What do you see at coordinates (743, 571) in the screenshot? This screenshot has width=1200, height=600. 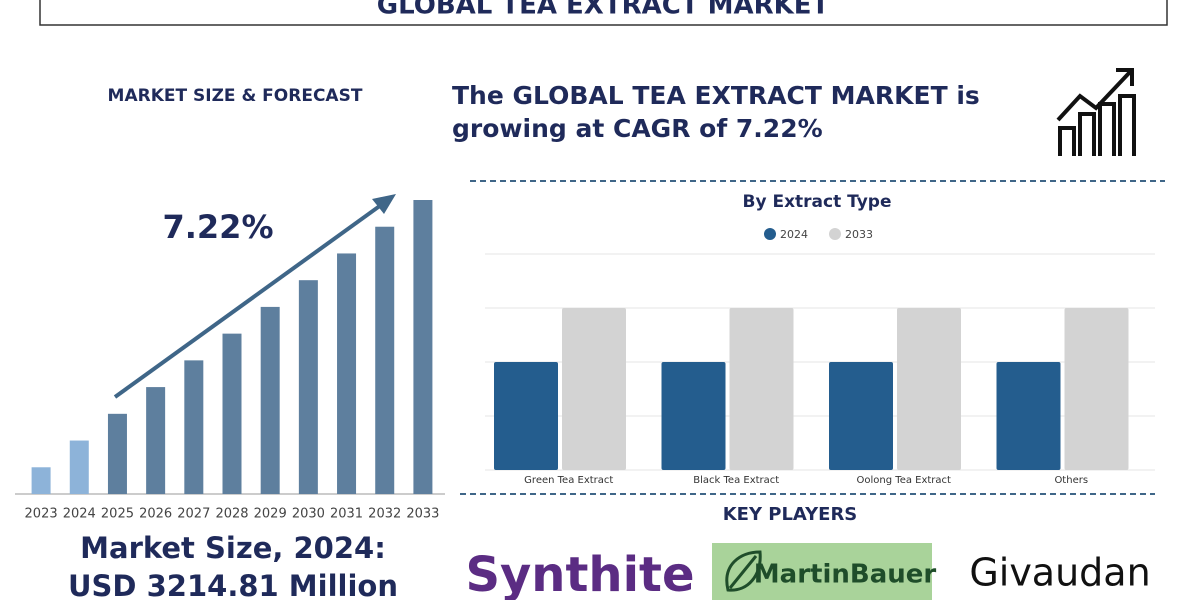 I see `leaf-icon` at bounding box center [743, 571].